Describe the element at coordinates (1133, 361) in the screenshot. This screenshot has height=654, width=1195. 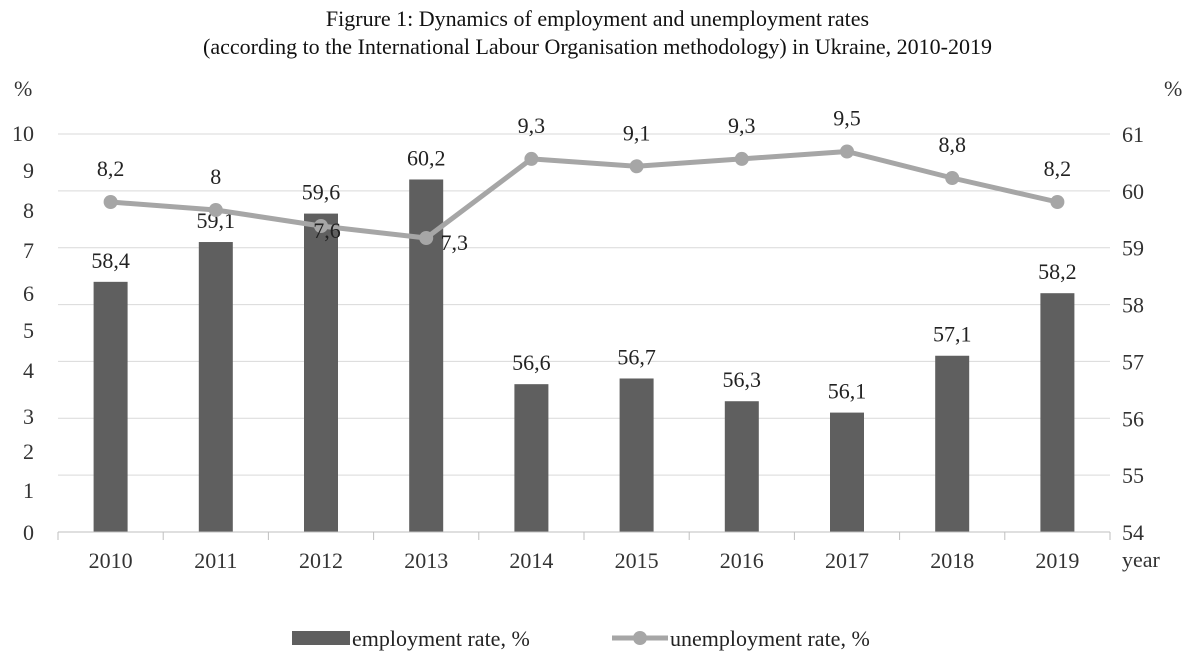
I see `right-tick-label: 57` at that location.